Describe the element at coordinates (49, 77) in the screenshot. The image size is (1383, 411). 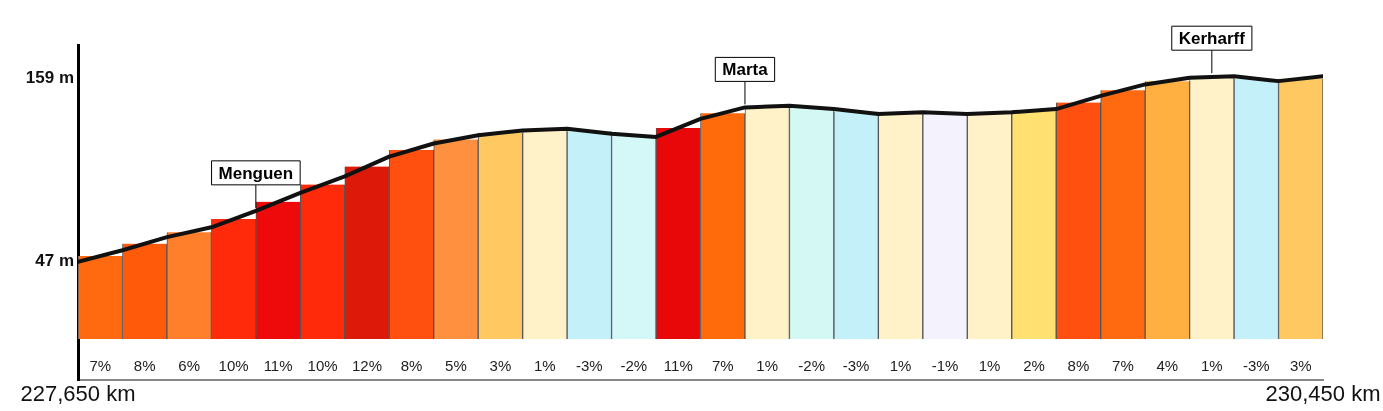
I see `y-tick-label: 159 m` at that location.